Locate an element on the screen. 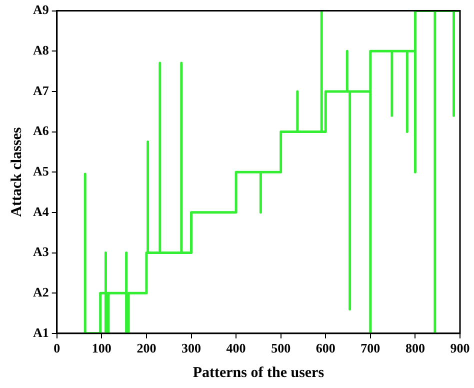  x-tick-label: 500 is located at coordinates (281, 348).